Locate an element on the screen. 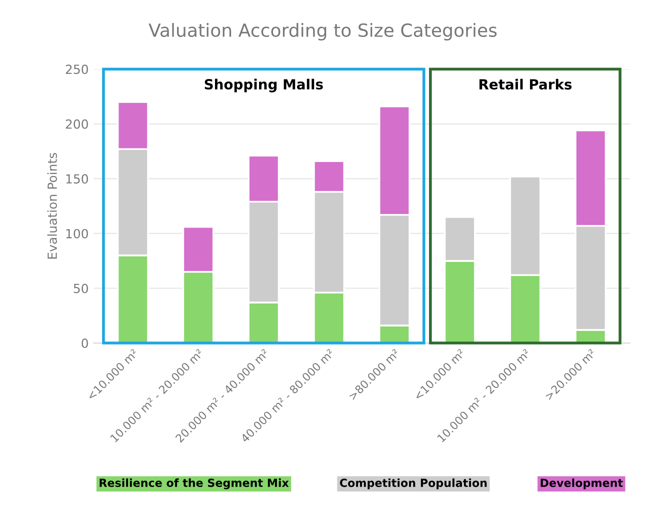  text: Resilience of the Segment Mix is located at coordinates (194, 484).